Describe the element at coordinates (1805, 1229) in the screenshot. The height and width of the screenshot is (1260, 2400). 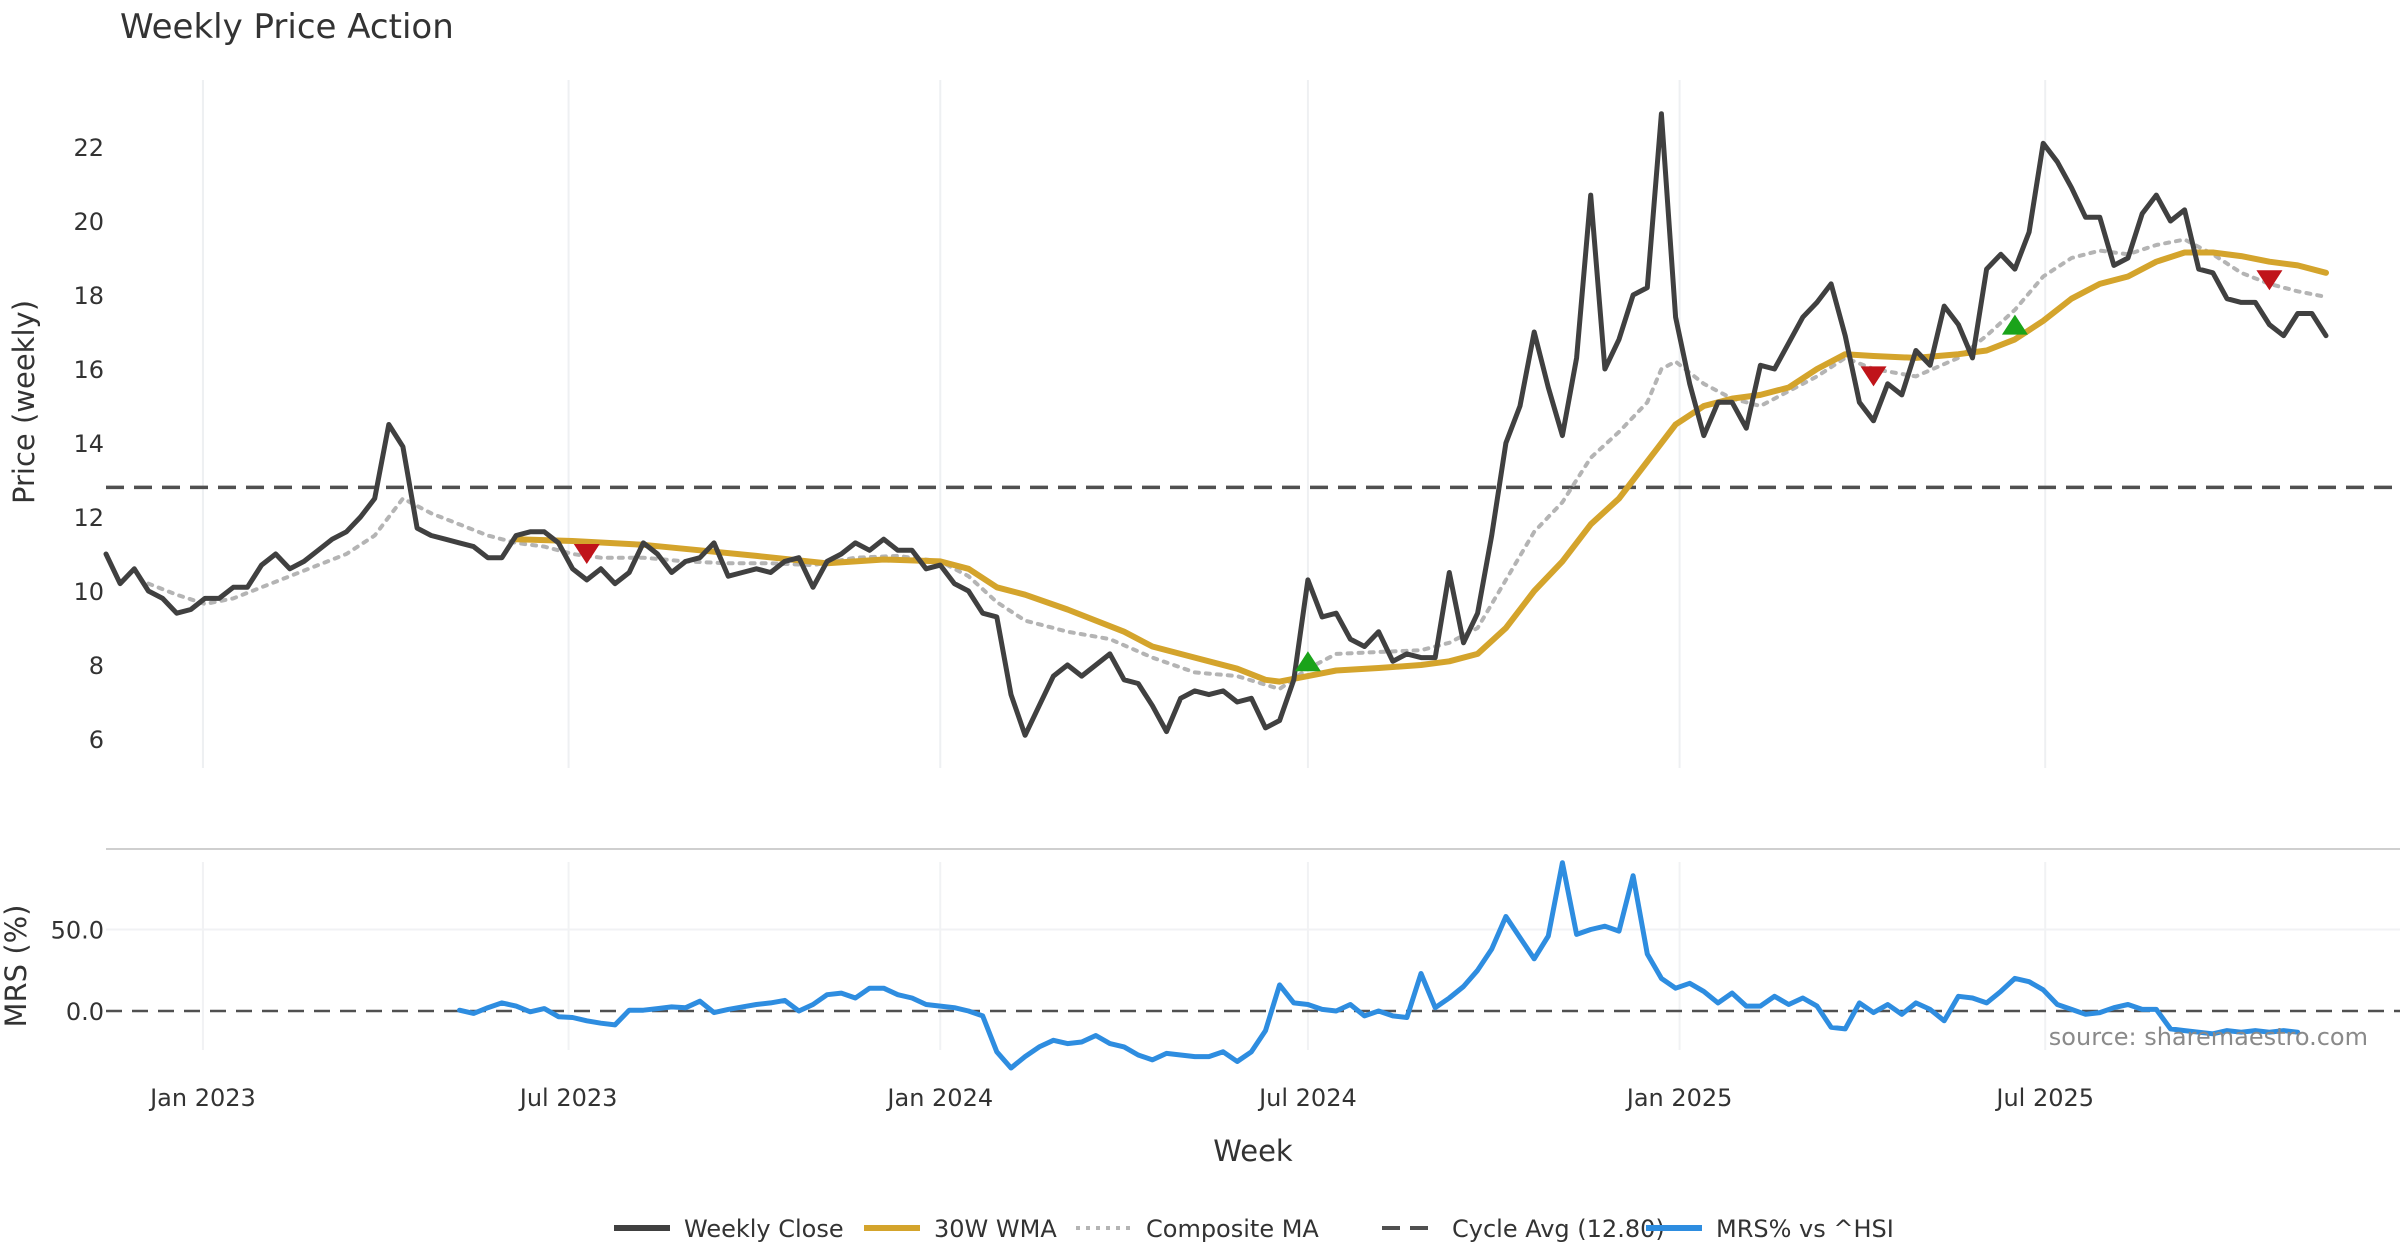
I see `legend-label-mrs-vs-hsi: MRS% vs ^HSI` at that location.